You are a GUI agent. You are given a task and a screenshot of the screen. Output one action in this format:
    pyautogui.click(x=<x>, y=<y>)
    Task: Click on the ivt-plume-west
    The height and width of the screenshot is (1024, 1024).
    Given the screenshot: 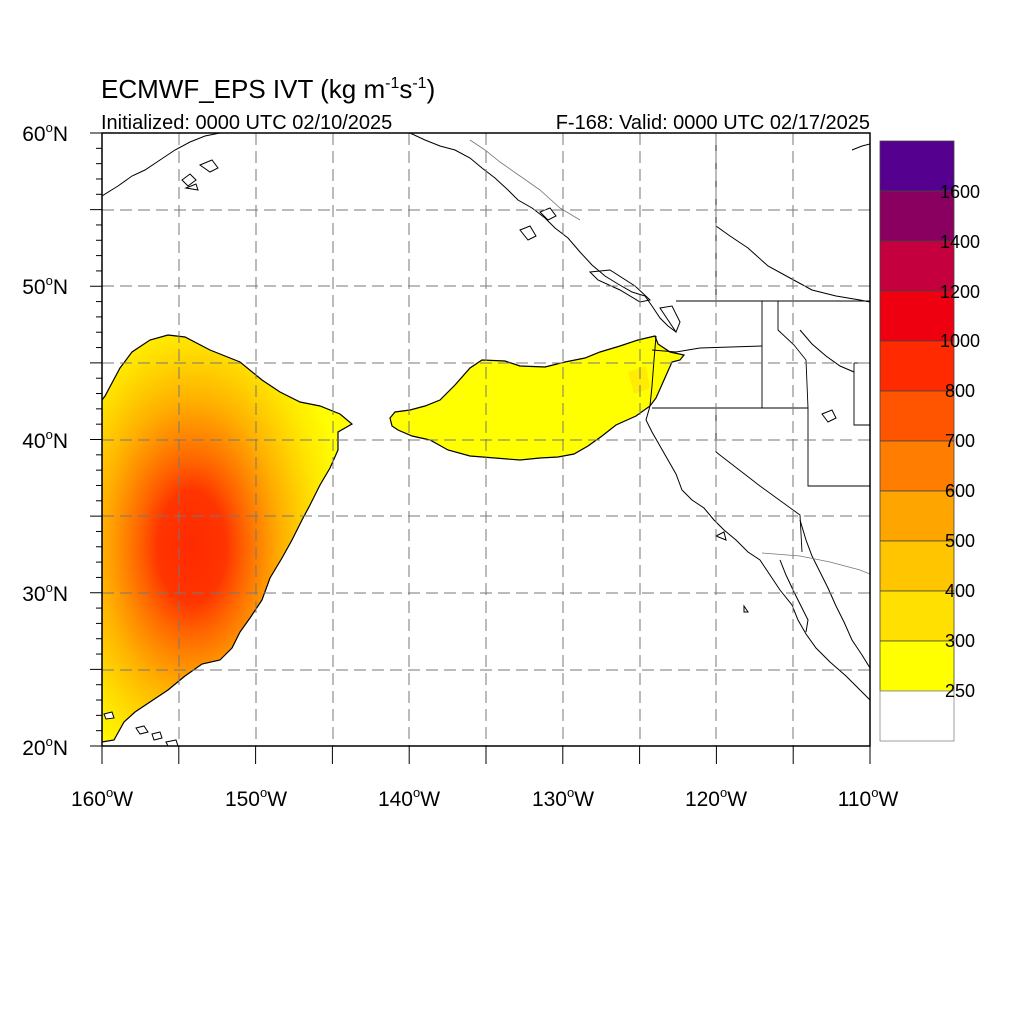 What is the action you would take?
    pyautogui.click(x=228, y=538)
    